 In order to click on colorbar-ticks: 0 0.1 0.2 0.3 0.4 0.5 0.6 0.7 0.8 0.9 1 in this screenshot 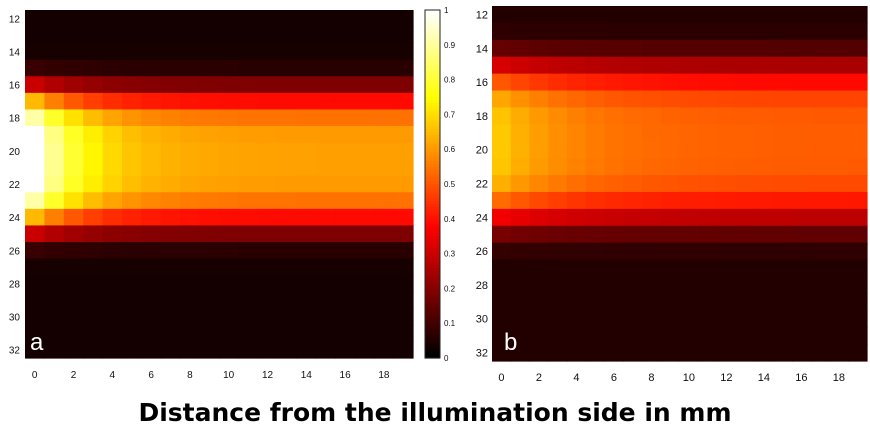, I will do `click(450, 184)`.